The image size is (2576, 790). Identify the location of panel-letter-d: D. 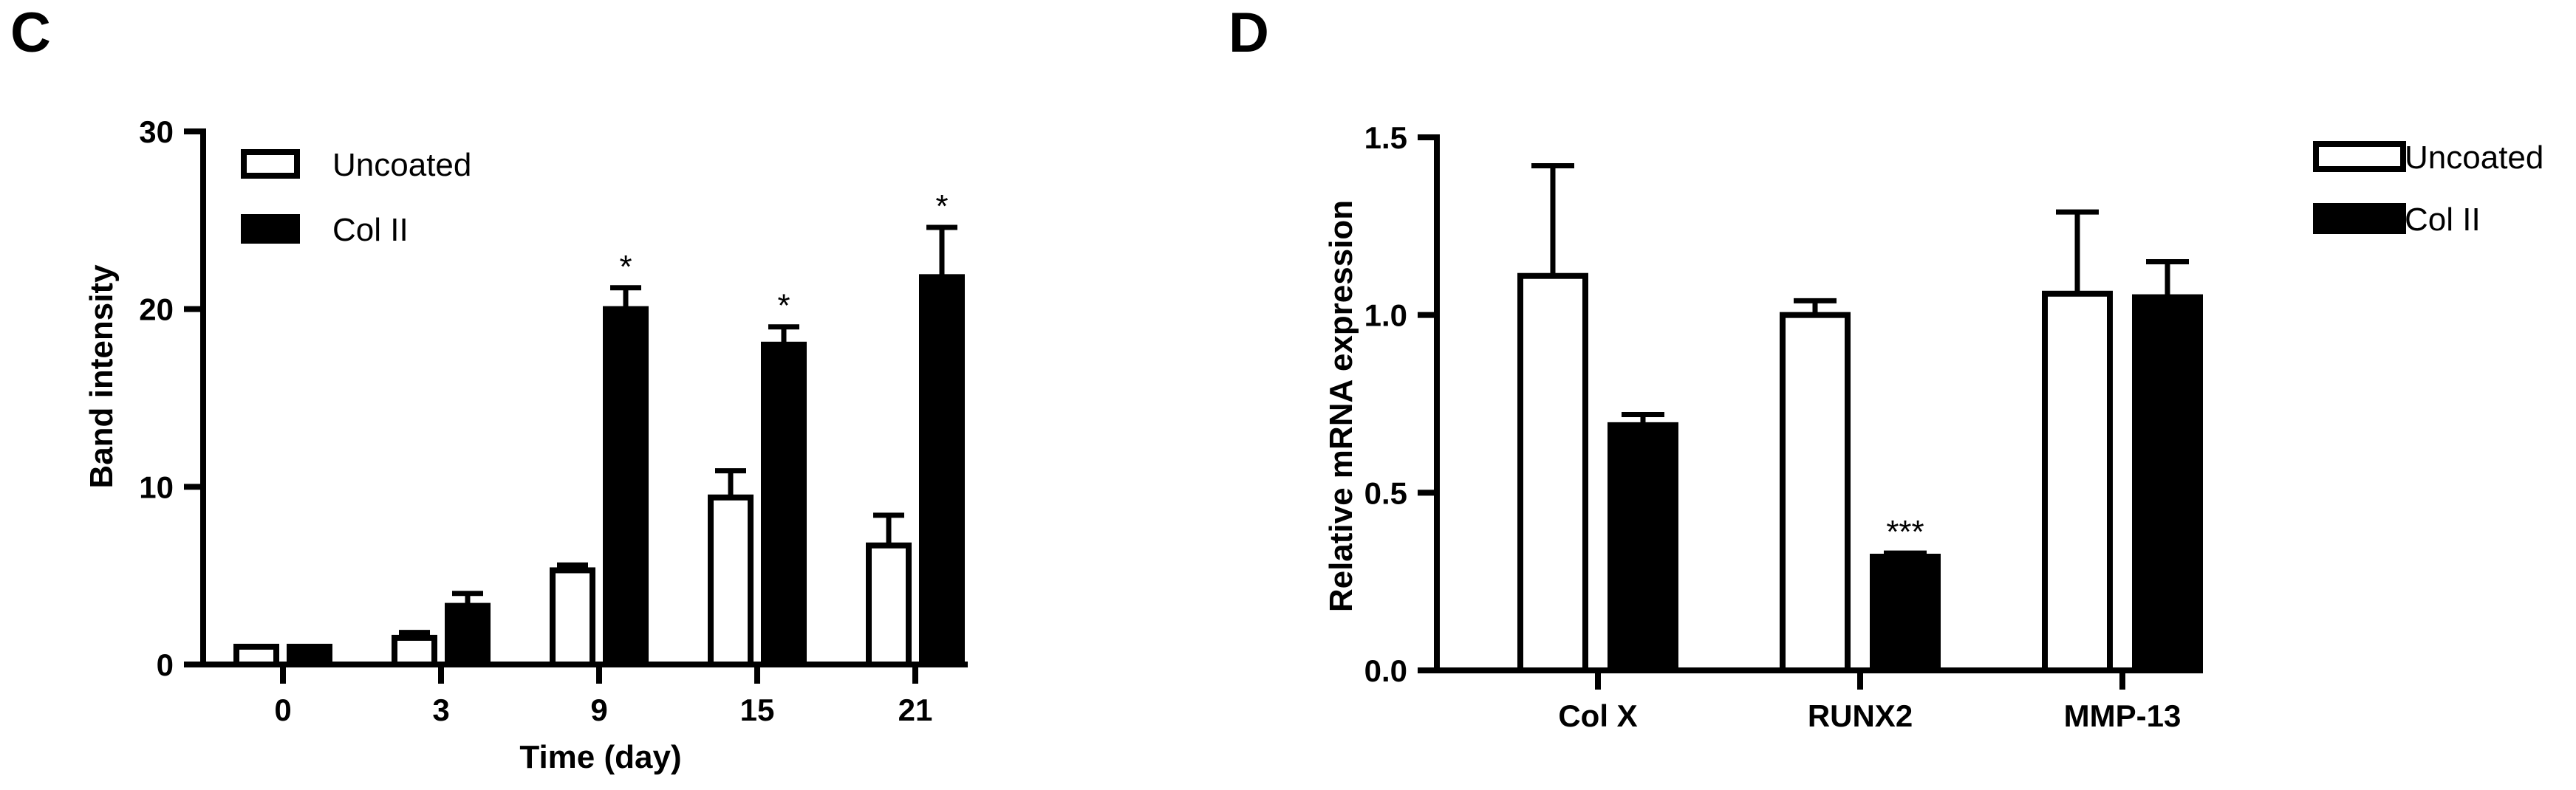
(1249, 32).